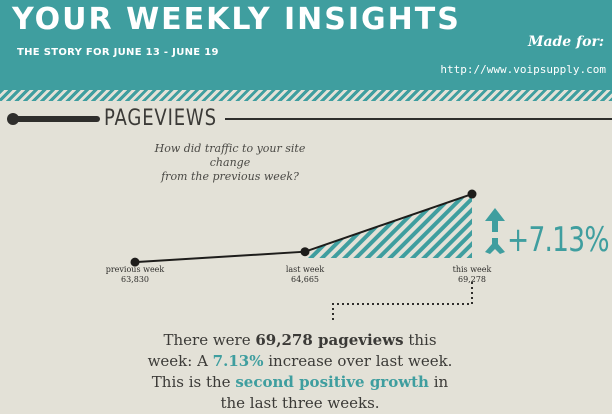 This screenshot has width=612, height=414. Describe the element at coordinates (135, 279) in the screenshot. I see `value-label: 63,830` at that location.